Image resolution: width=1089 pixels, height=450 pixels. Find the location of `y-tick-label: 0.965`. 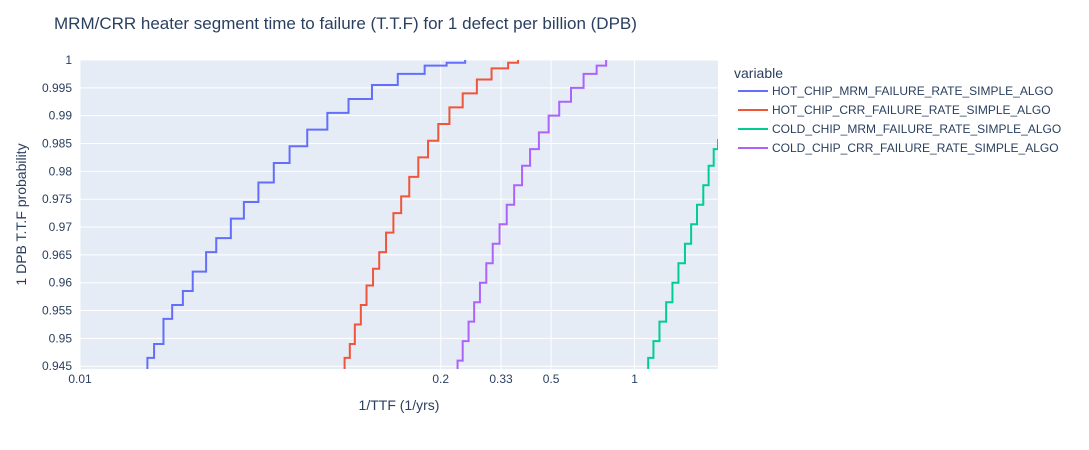

y-tick-label: 0.965 is located at coordinates (57, 255).